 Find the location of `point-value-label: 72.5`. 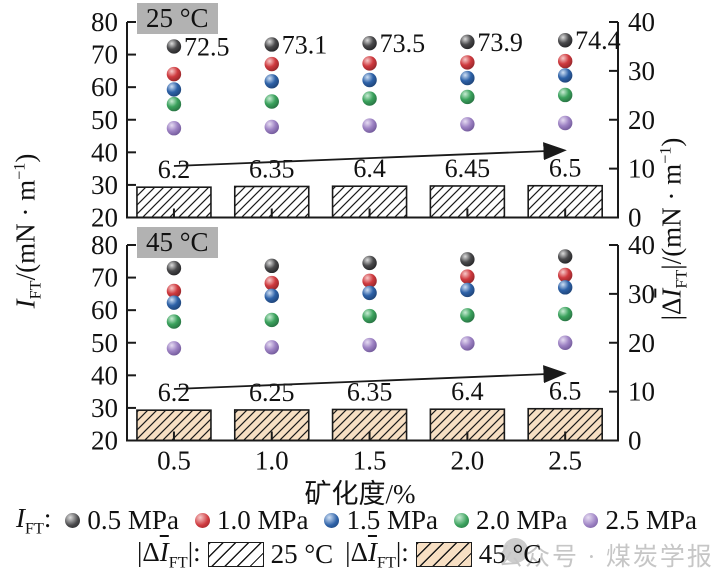

point-value-label: 72.5 is located at coordinates (207, 46).